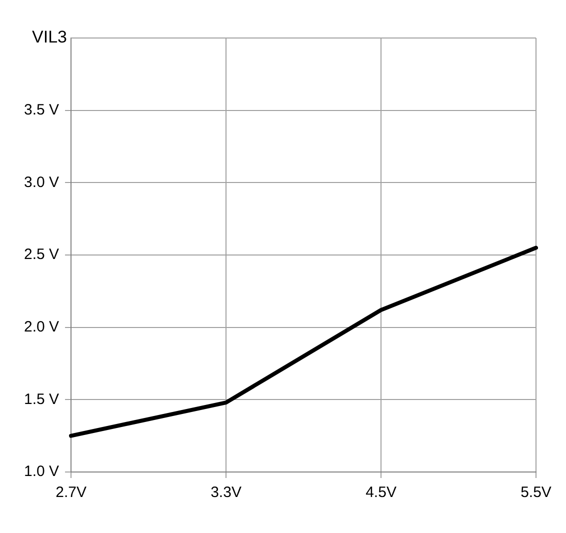 The width and height of the screenshot is (566, 533). Describe the element at coordinates (536, 493) in the screenshot. I see `x-tick-label: 5.5V` at that location.